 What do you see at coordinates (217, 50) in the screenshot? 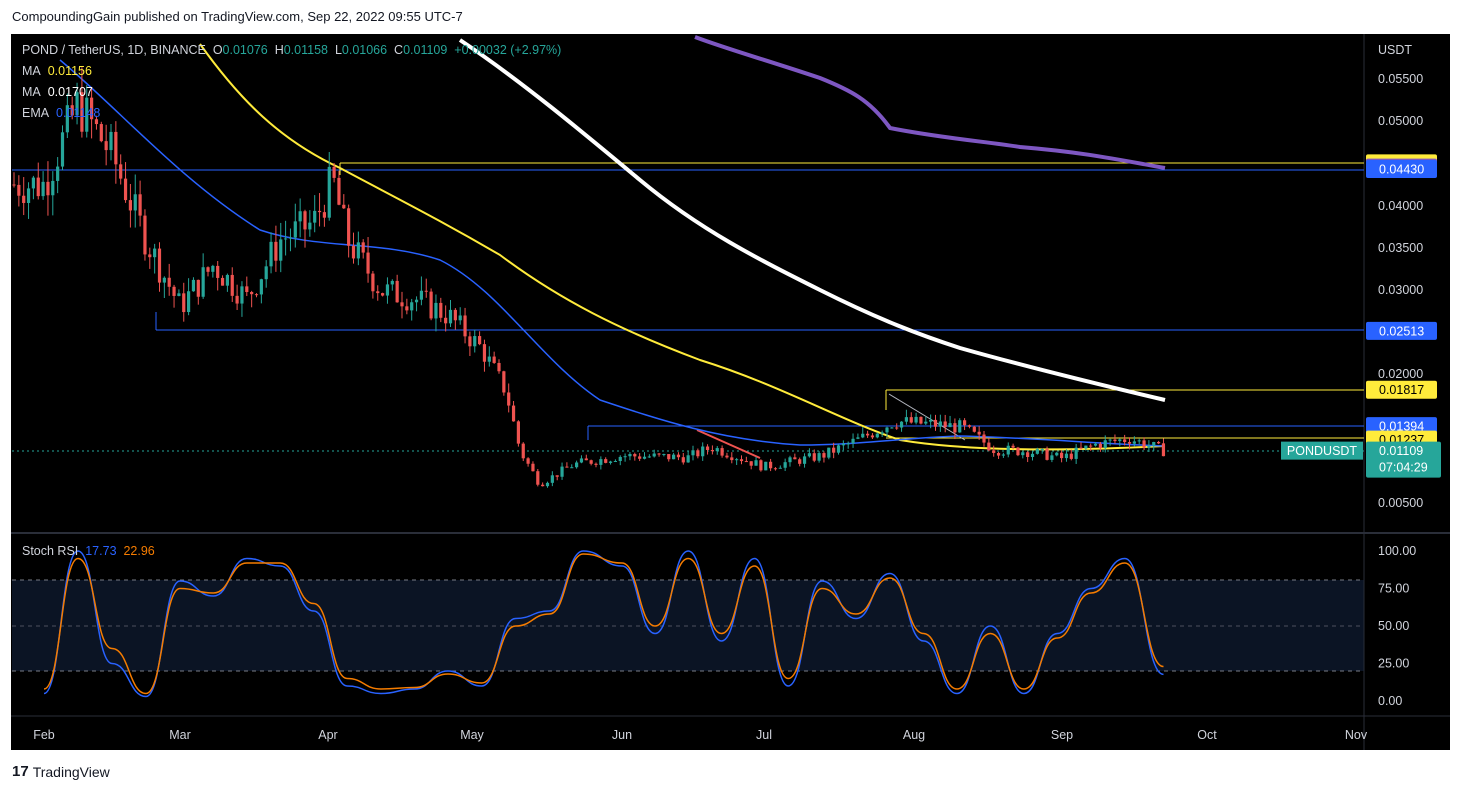
I see `open-label: O` at bounding box center [217, 50].